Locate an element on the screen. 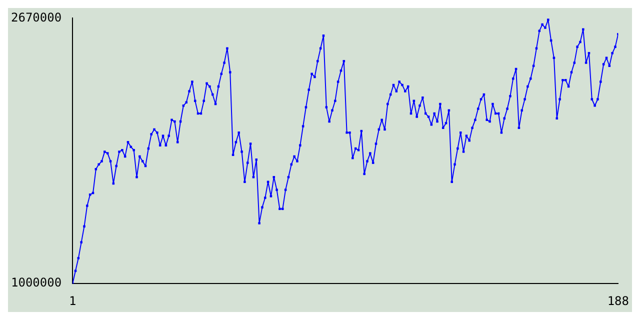 The image size is (640, 320). x-tick-label: 1 is located at coordinates (72, 301).